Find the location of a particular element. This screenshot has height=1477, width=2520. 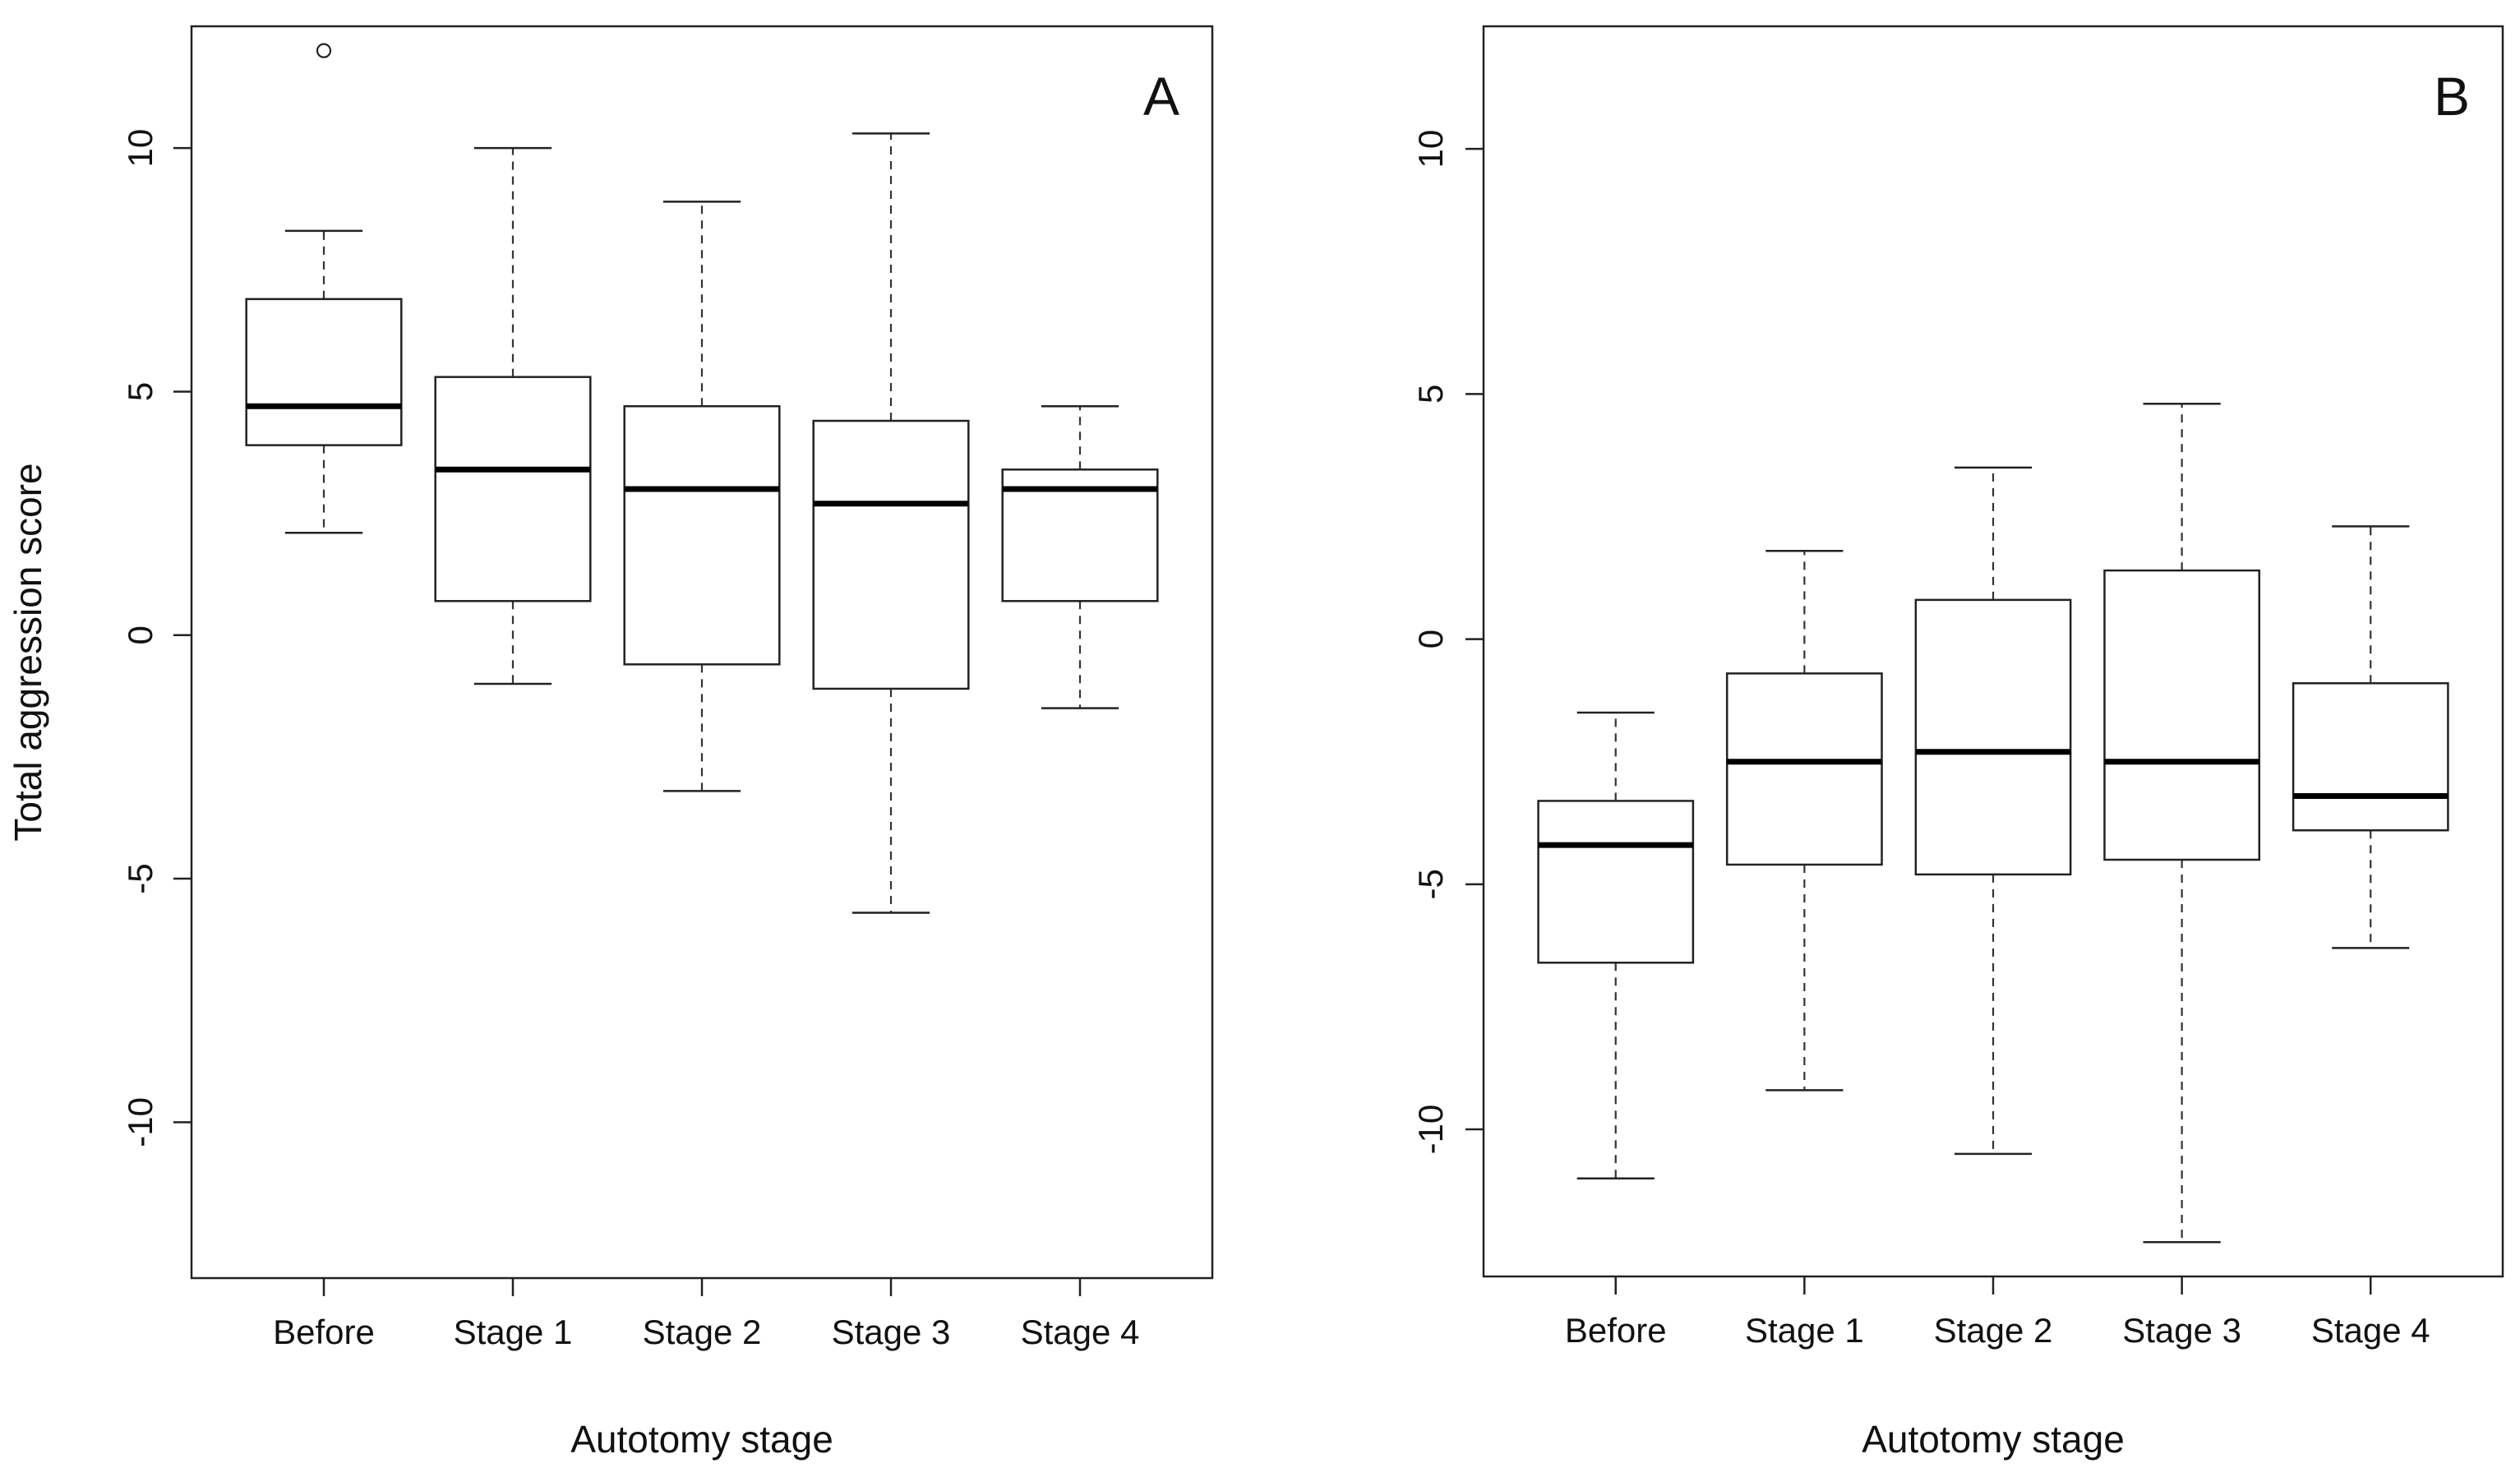

outlier-point is located at coordinates (324, 50).